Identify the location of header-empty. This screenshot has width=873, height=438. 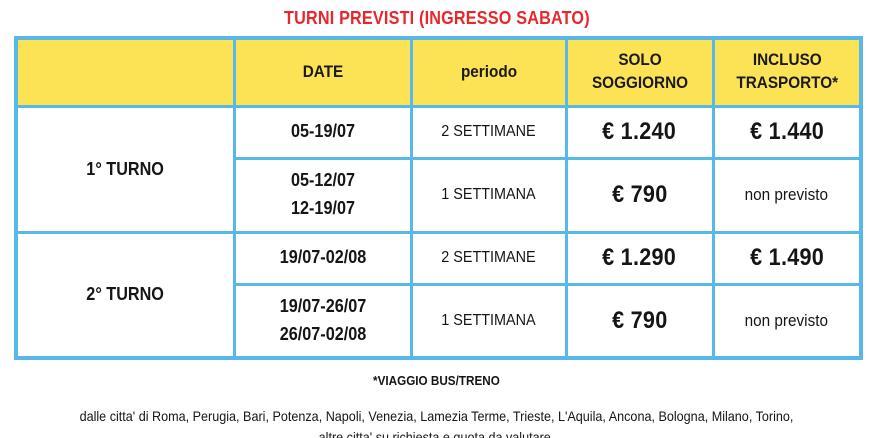
(125, 72).